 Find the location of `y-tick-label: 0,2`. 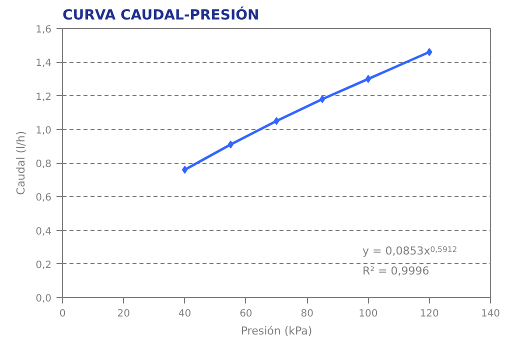

y-tick-label: 0,2 is located at coordinates (44, 265).